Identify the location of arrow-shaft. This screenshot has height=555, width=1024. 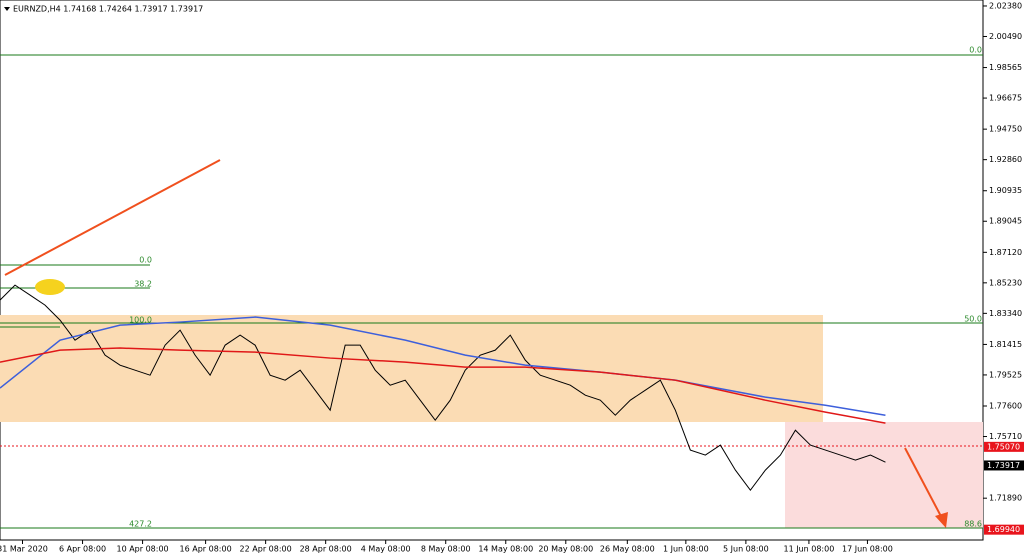
(924, 485).